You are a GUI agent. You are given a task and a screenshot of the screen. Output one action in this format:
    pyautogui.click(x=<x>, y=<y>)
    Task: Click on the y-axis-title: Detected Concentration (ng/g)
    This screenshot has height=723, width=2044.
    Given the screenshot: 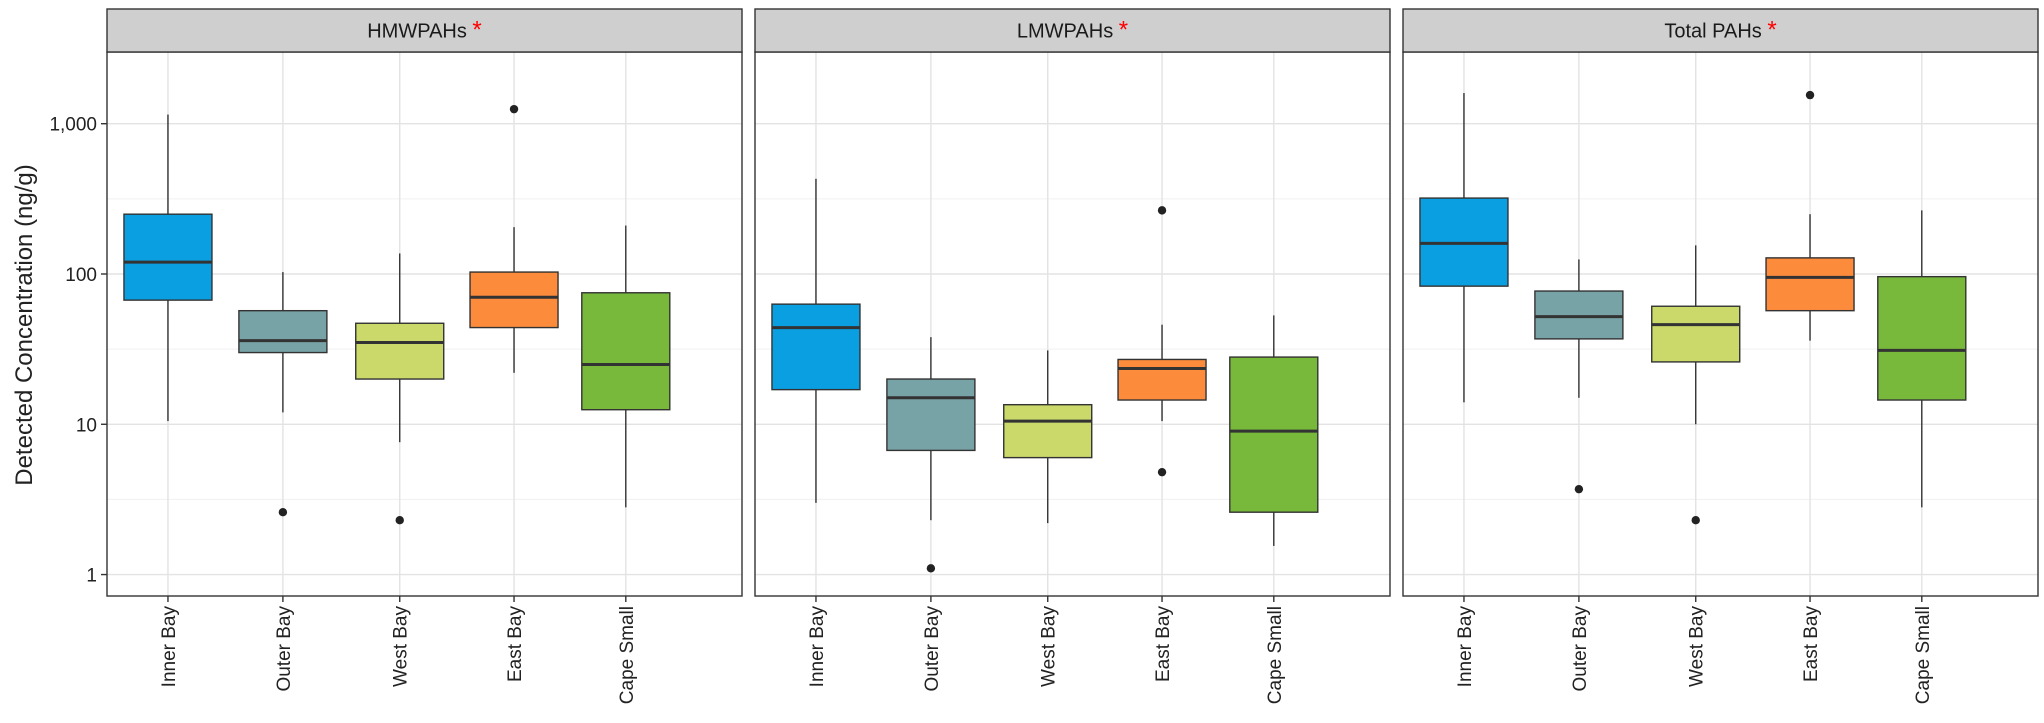 What is the action you would take?
    pyautogui.click(x=24, y=325)
    